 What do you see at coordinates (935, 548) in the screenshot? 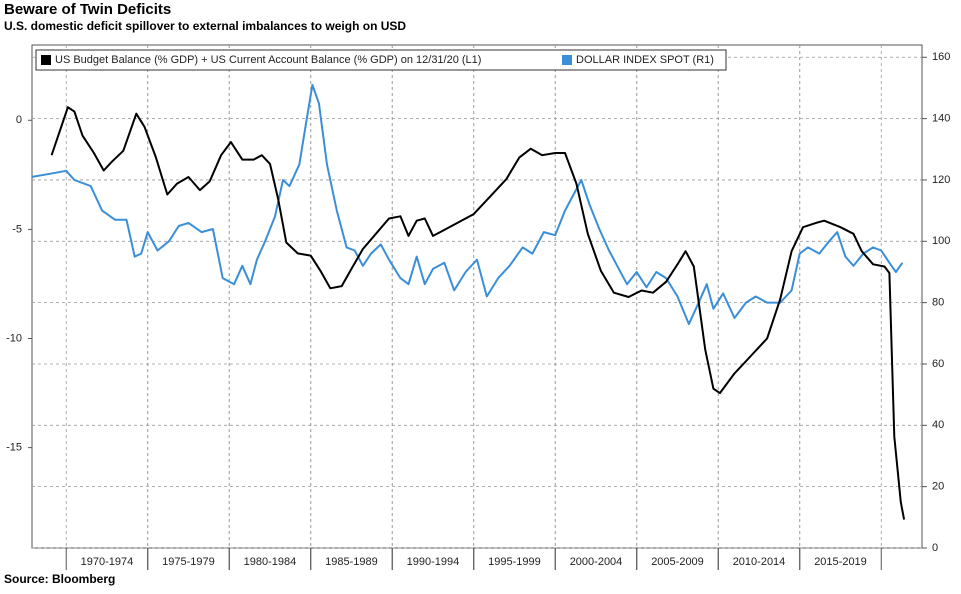
I see `y2-tick-label: 0` at bounding box center [935, 548].